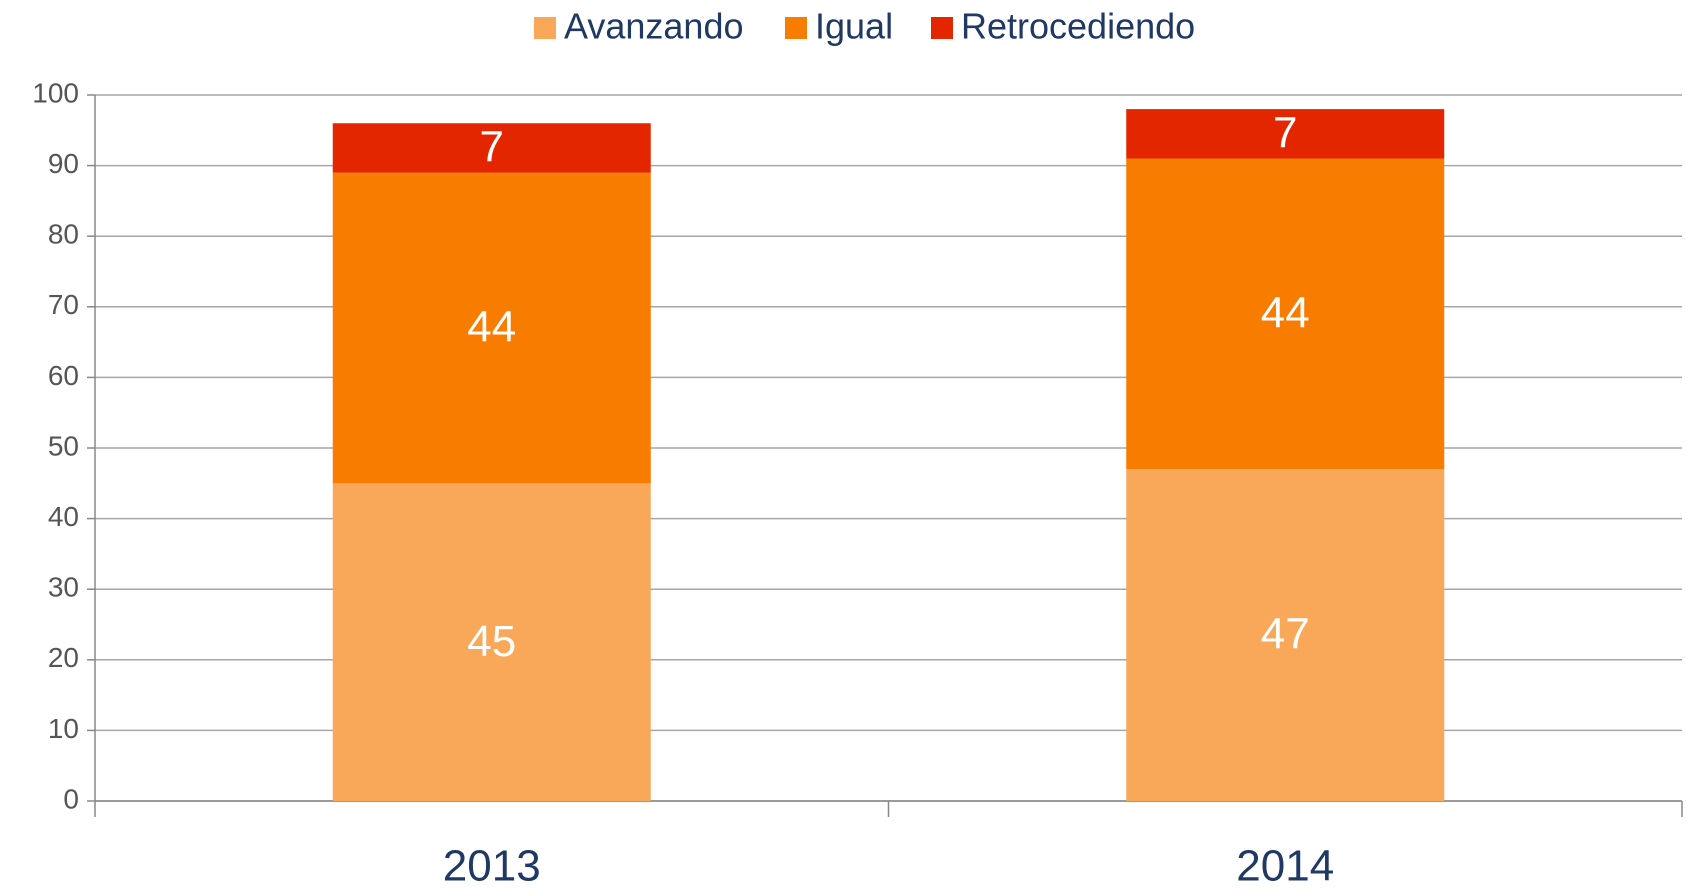 The image size is (1686, 894). Describe the element at coordinates (63, 516) in the screenshot. I see `y-tick-label: 40` at that location.